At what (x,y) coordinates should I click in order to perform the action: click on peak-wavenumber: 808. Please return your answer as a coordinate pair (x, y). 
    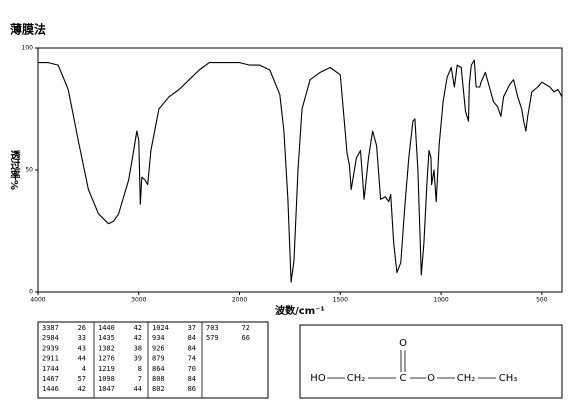
    Looking at the image, I should click on (158, 379).